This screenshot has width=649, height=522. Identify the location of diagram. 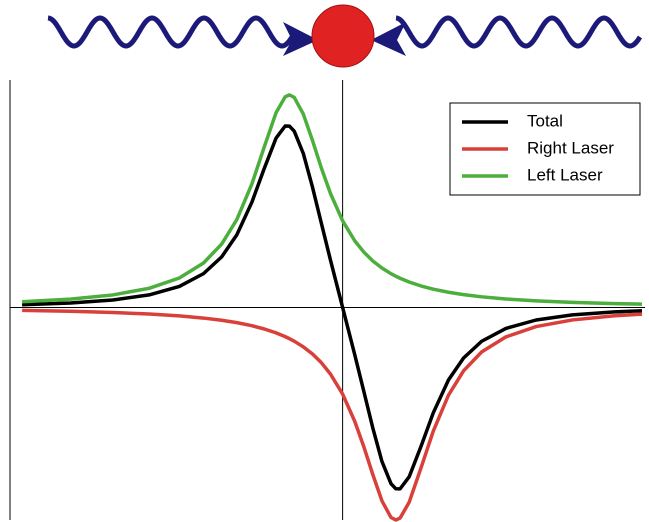
(345, 36).